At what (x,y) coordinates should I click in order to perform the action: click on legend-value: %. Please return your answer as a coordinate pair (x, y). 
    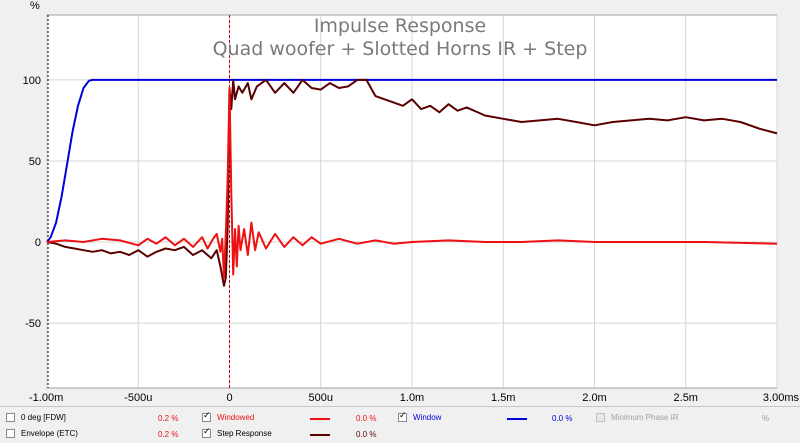
    Looking at the image, I should click on (766, 418).